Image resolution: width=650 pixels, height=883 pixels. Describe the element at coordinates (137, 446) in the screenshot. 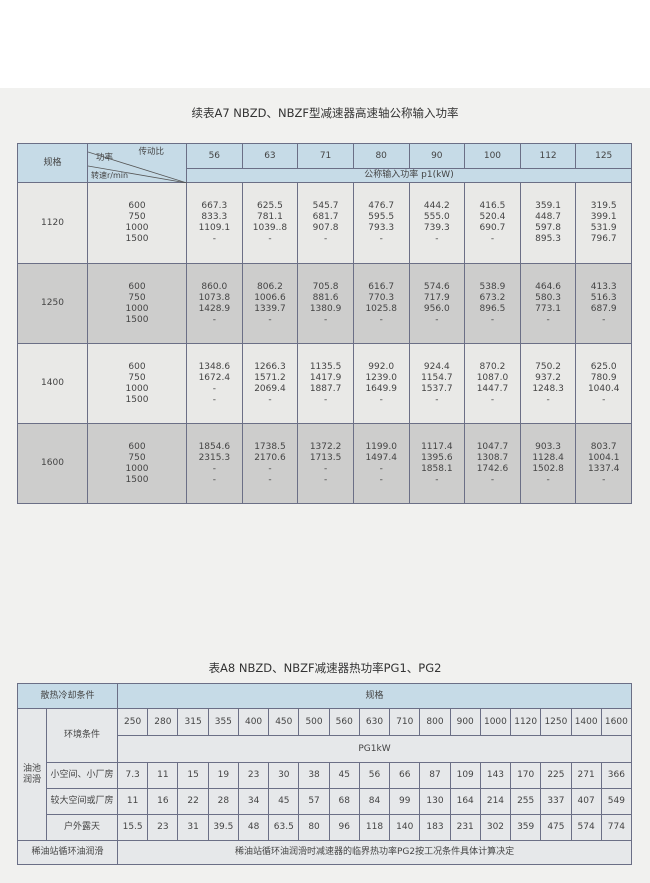

I see `speed-value: 600` at that location.